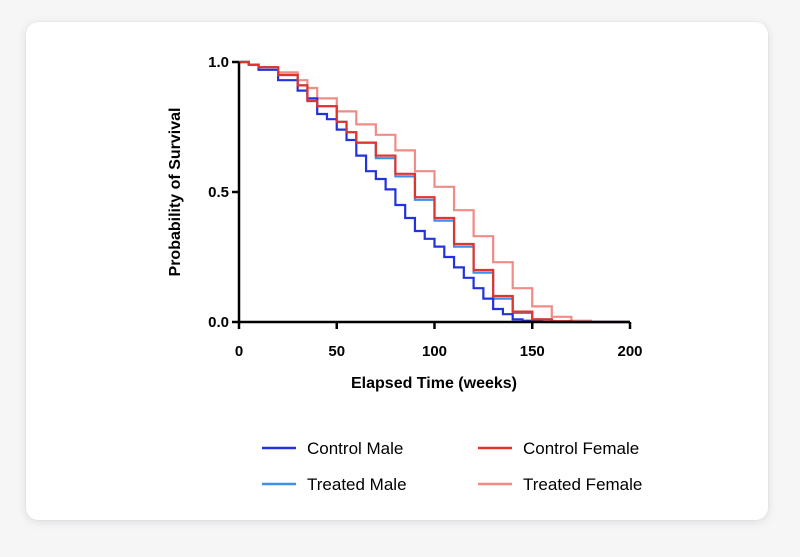  What do you see at coordinates (582, 484) in the screenshot?
I see `legend-label: Treated Female` at bounding box center [582, 484].